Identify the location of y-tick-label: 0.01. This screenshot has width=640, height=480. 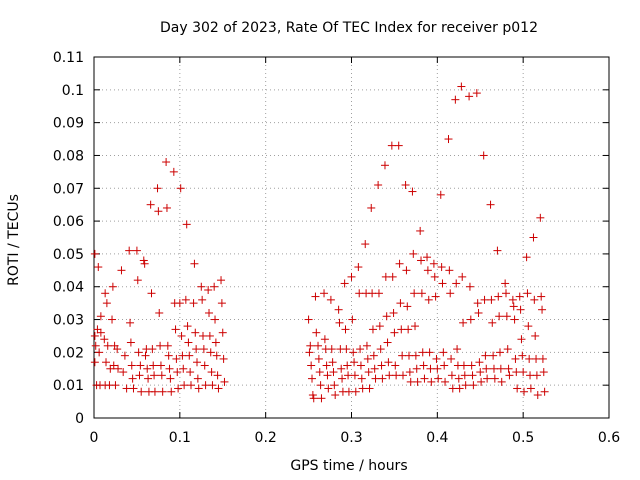
(68, 386).